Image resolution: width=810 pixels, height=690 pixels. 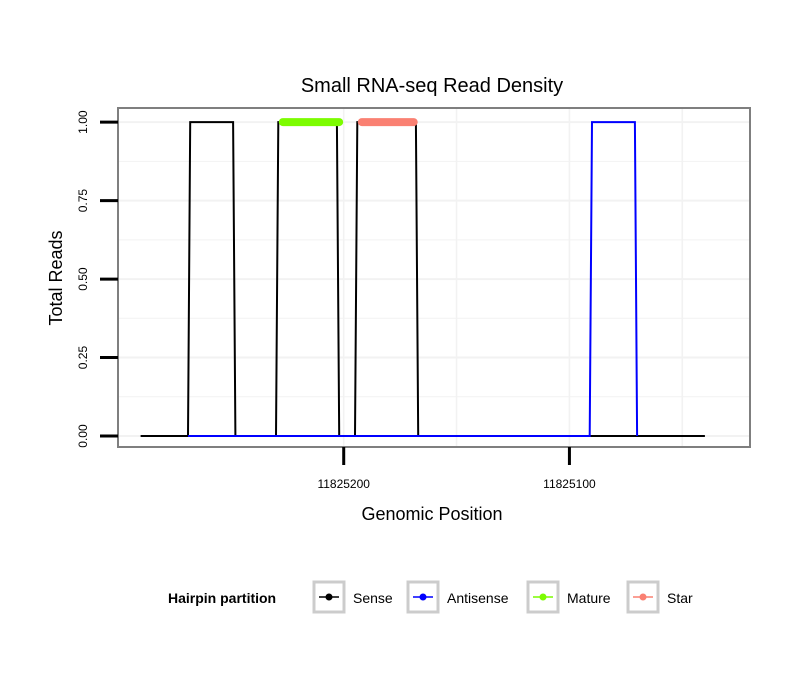 I want to click on legend-title: Hairpin partition, so click(x=222, y=598).